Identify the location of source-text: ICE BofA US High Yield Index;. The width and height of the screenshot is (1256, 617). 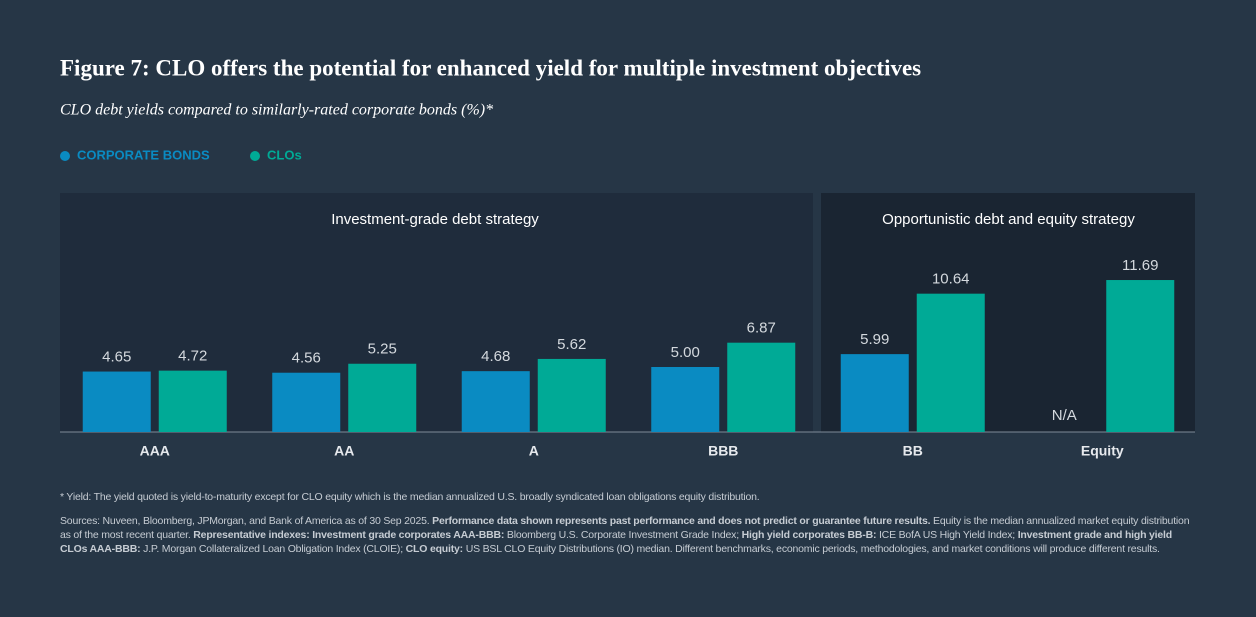
(947, 535).